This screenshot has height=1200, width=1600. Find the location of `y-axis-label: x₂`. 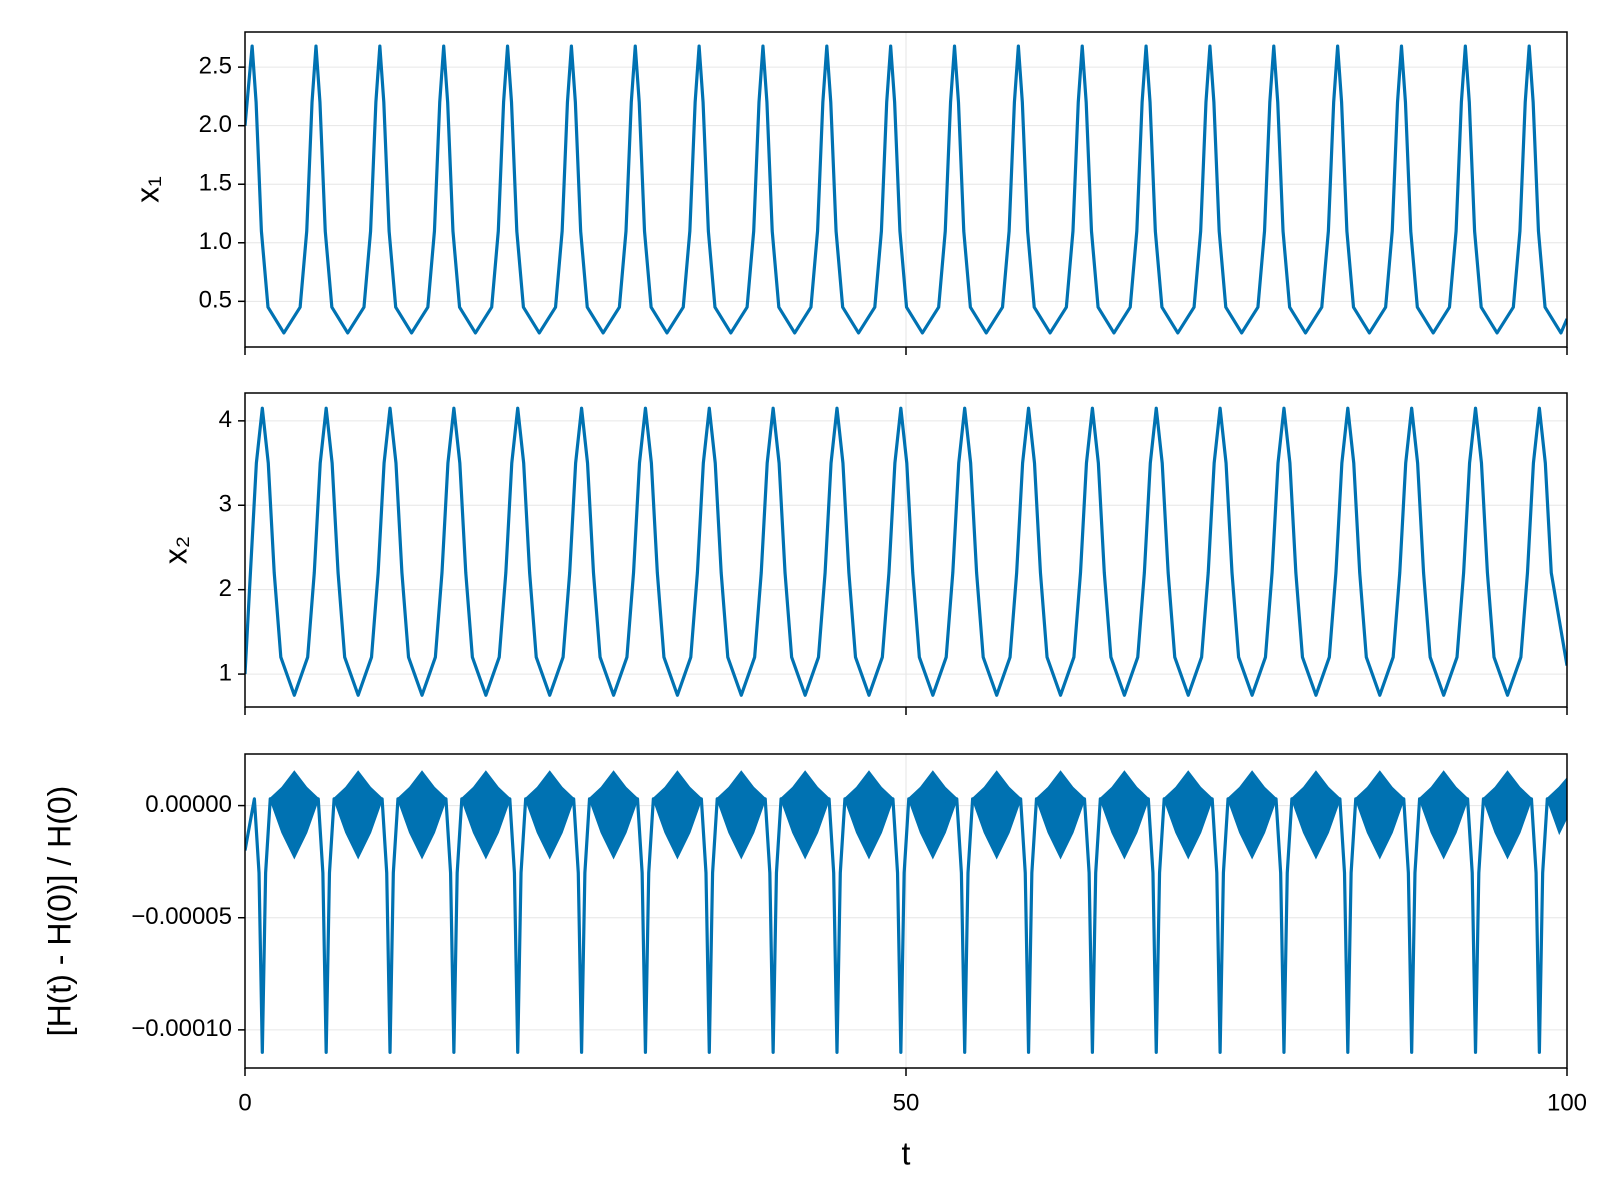

y-axis-label: x₂ is located at coordinates (175, 550).